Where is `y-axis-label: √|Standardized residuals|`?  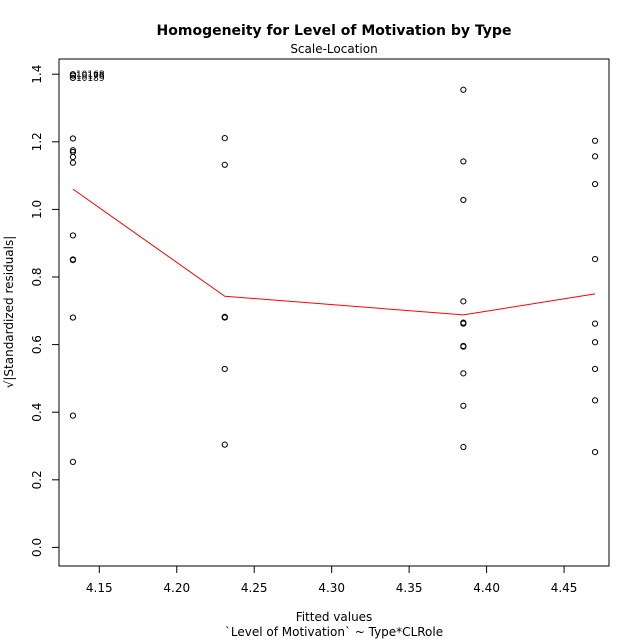 y-axis-label: √|Standardized residuals| is located at coordinates (9, 312).